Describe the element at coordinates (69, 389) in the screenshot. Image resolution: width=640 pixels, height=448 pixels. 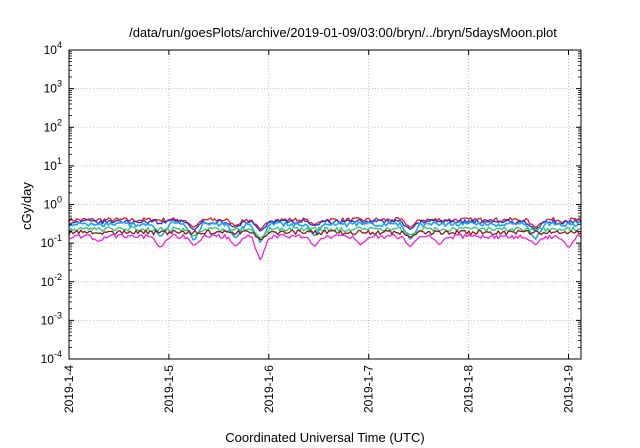
I see `x-tick-label: 2019-1-4` at that location.